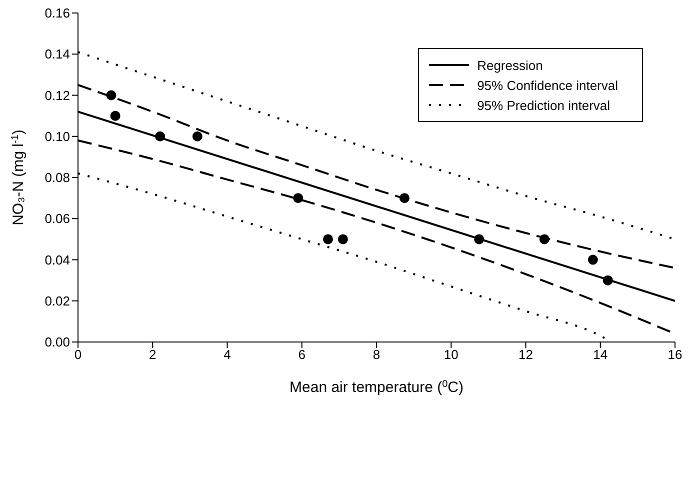 The image size is (691, 495). Describe the element at coordinates (57, 54) in the screenshot. I see `y-tick-label: 0.14` at that location.